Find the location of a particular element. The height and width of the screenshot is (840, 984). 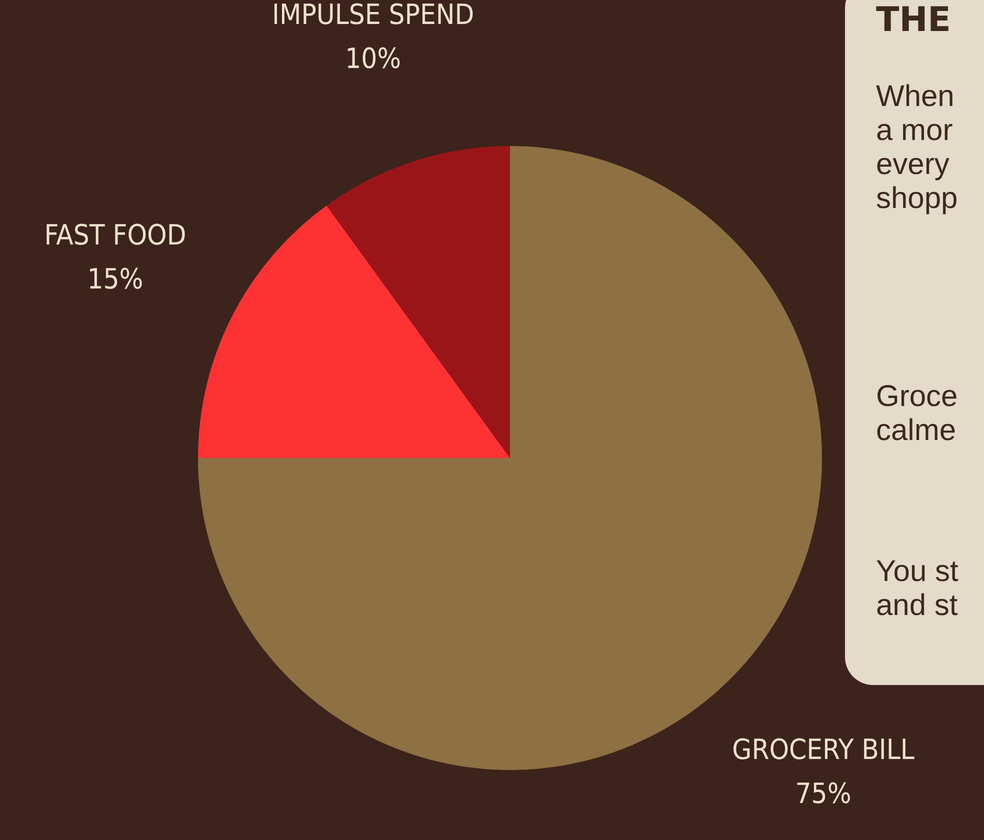

text: THE is located at coordinates (913, 20).